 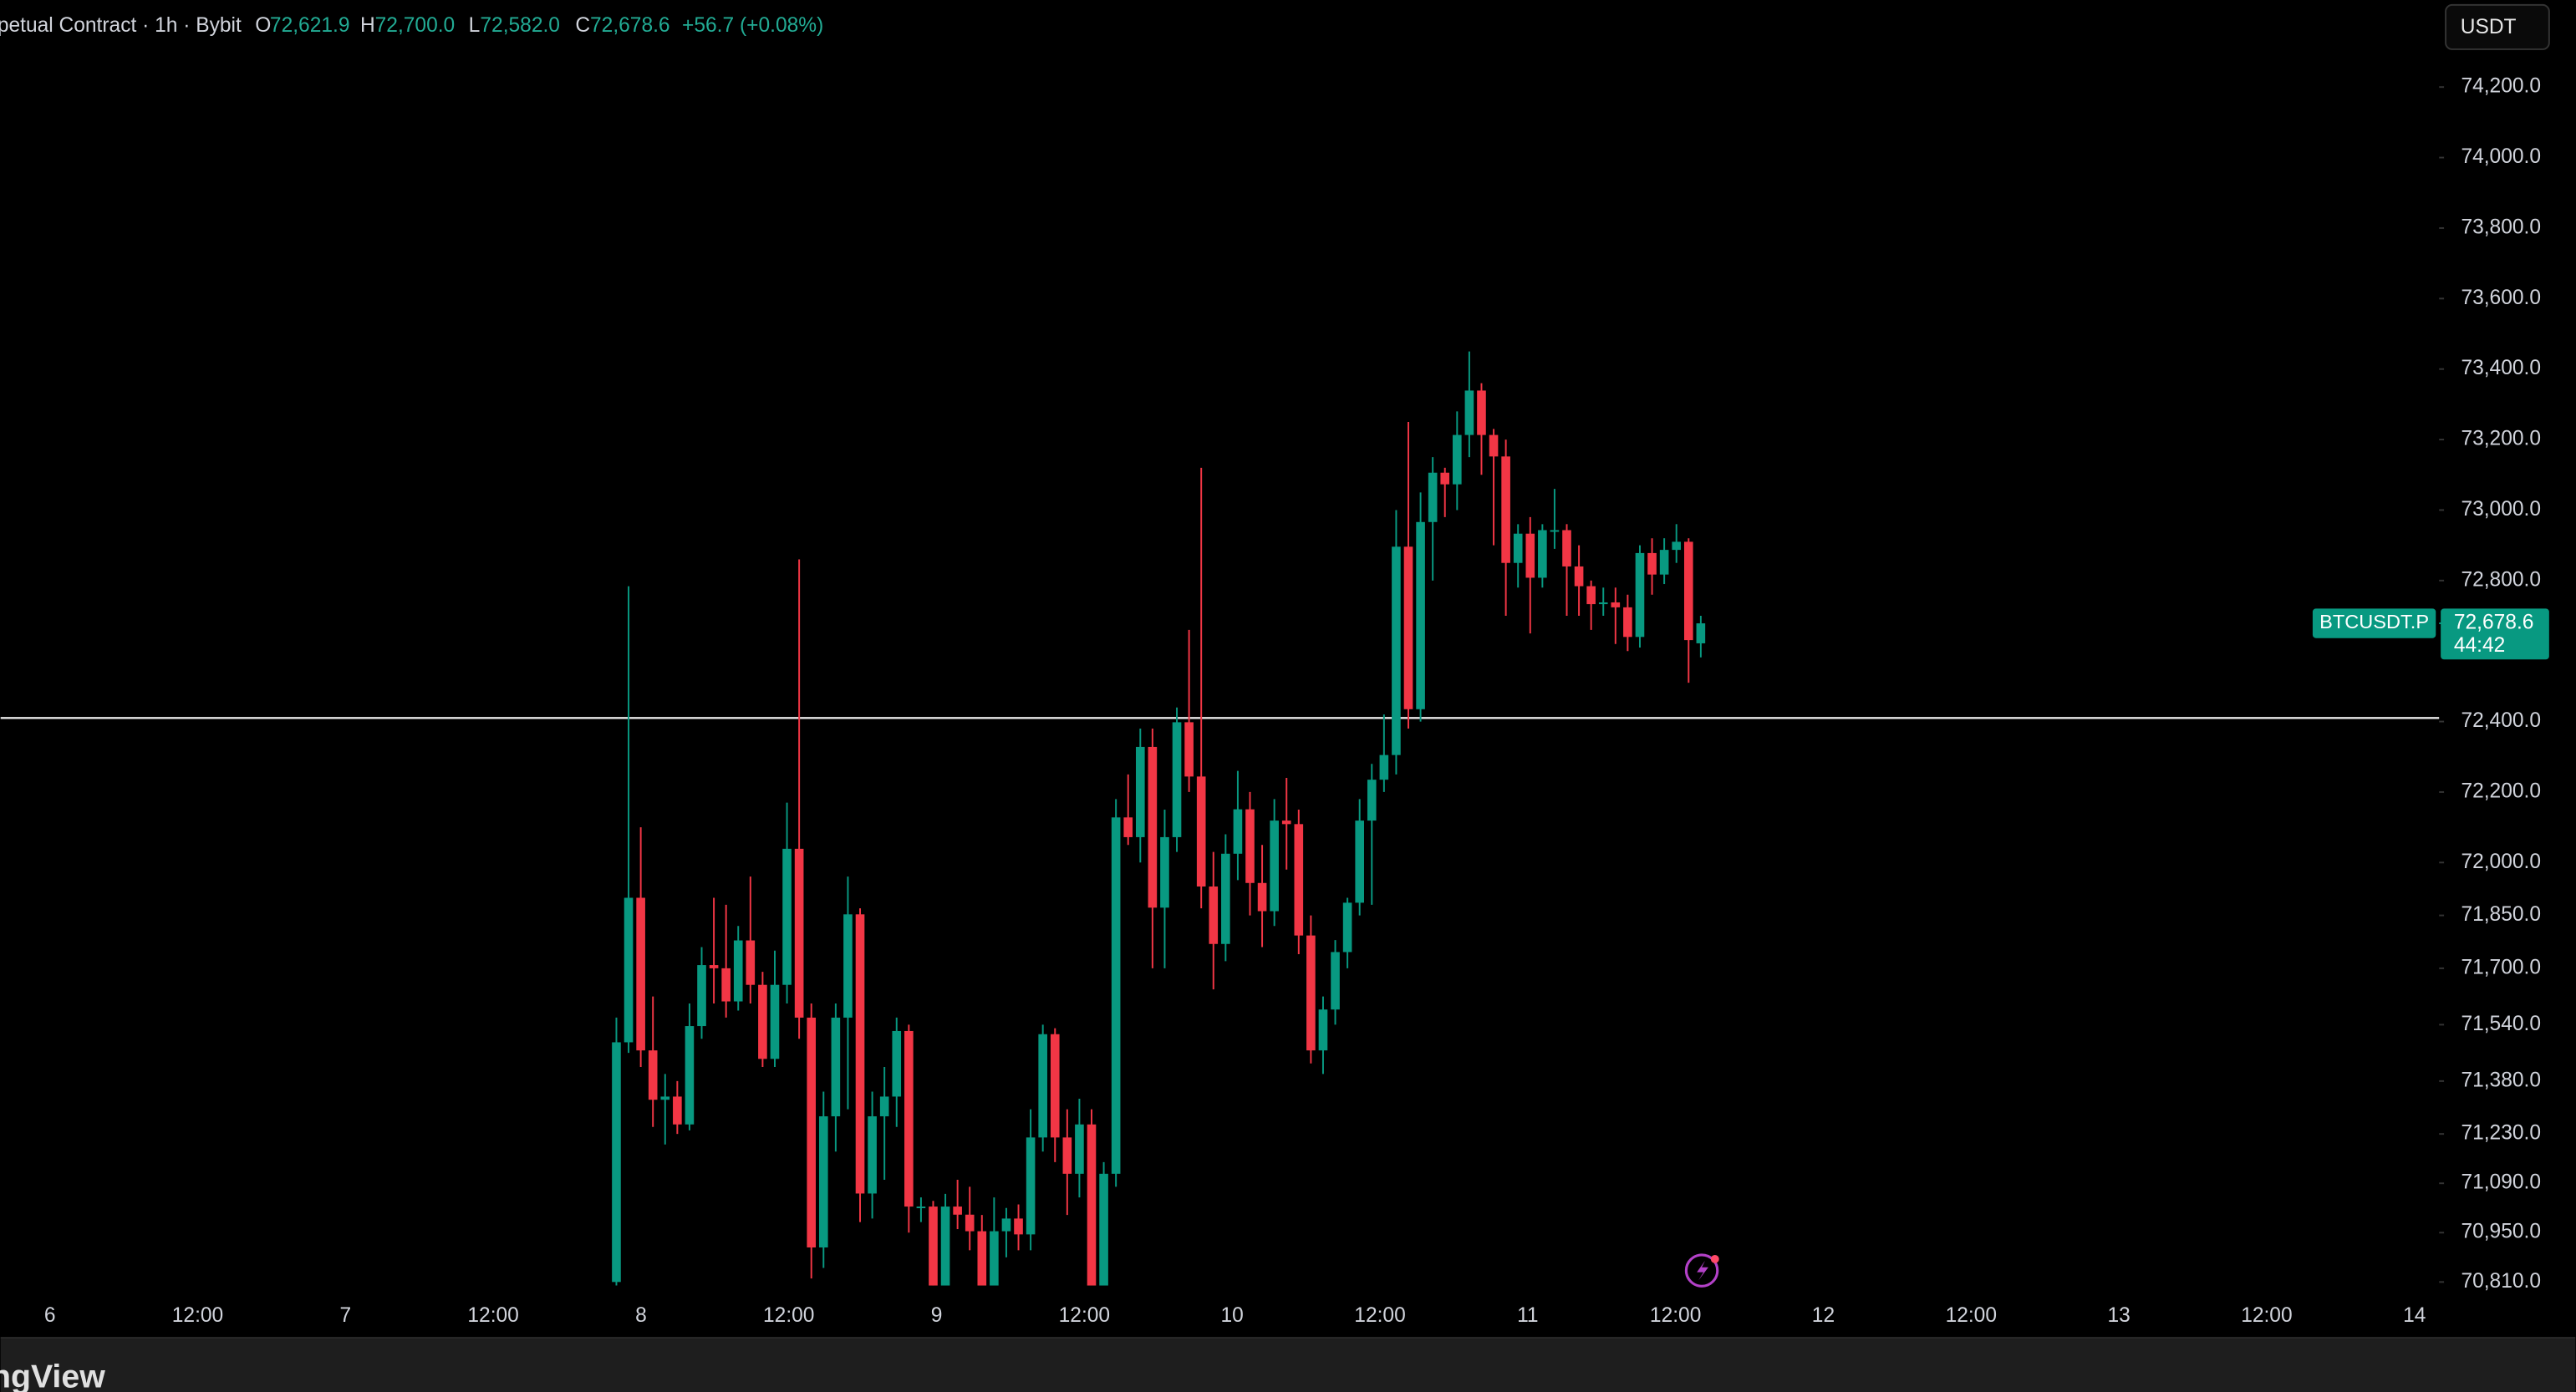 I want to click on alert-bolt, so click(x=1702, y=1270).